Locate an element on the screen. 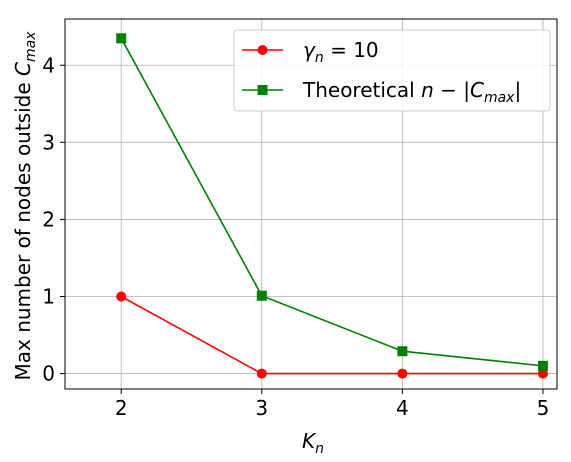 The height and width of the screenshot is (462, 571). legend: γn = 10 Theoretical n − |Cmax| is located at coordinates (392, 70).